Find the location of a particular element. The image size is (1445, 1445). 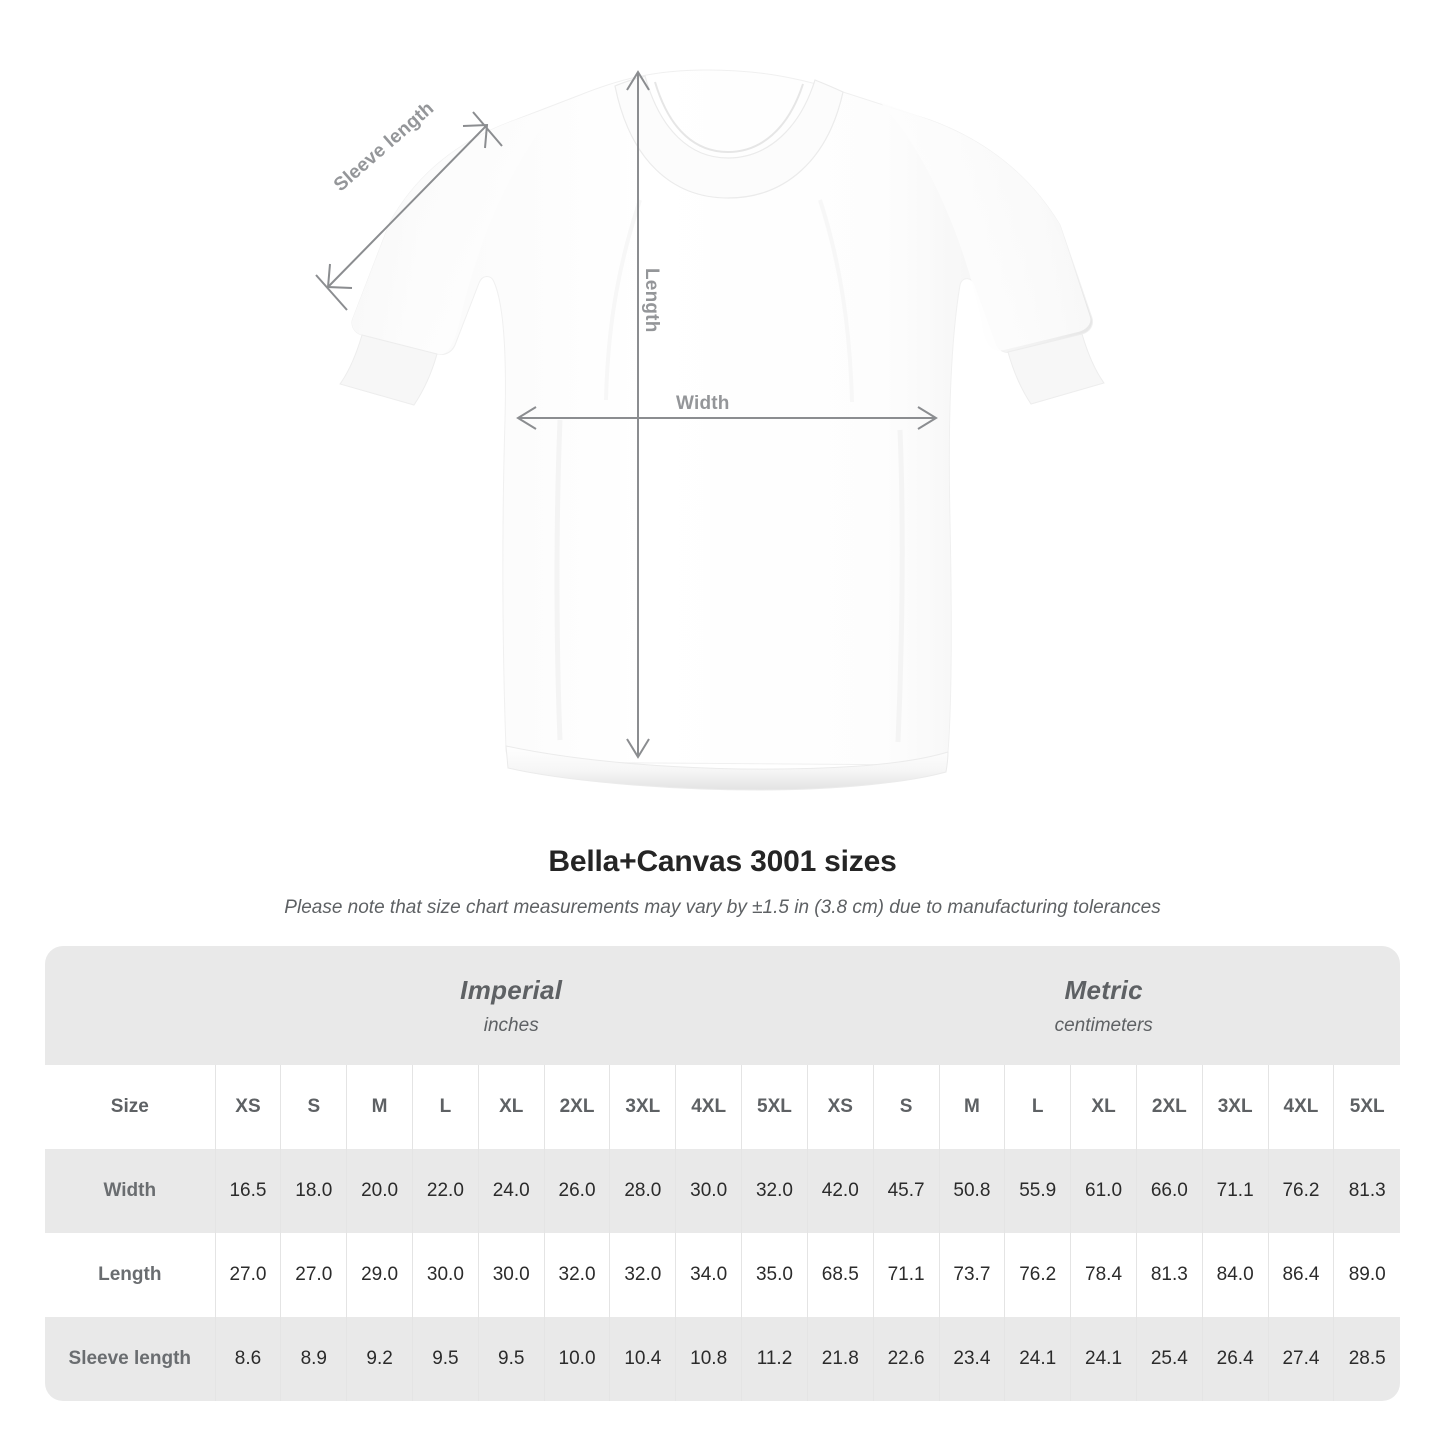

measurement-cell: 34.0 is located at coordinates (708, 1275).